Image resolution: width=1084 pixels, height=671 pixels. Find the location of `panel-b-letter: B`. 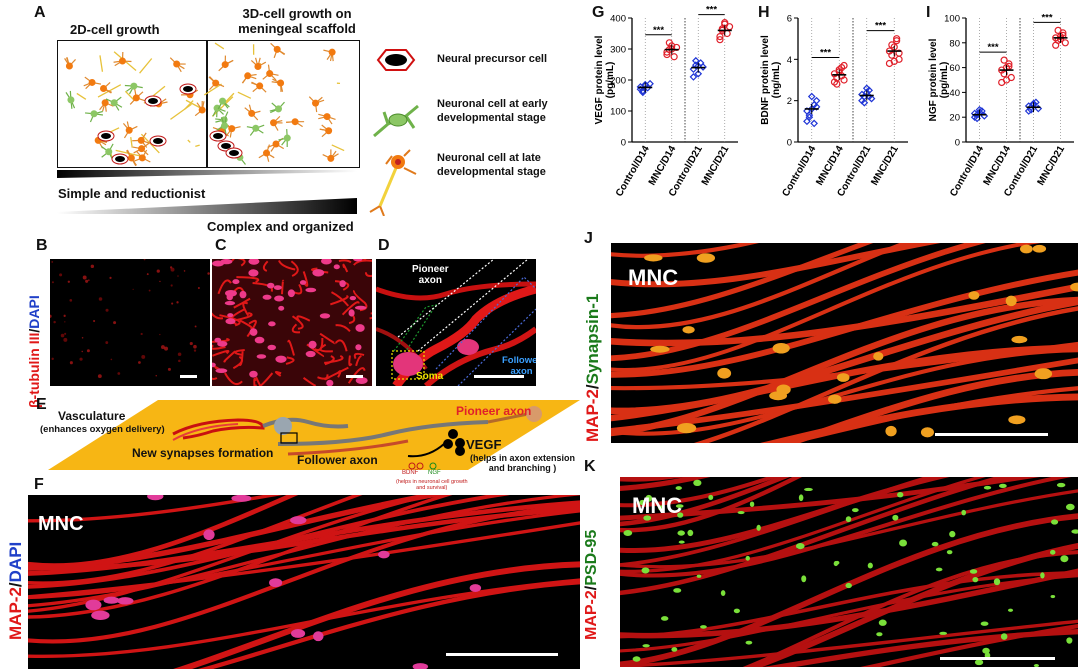

panel-b-letter: B is located at coordinates (42, 245).